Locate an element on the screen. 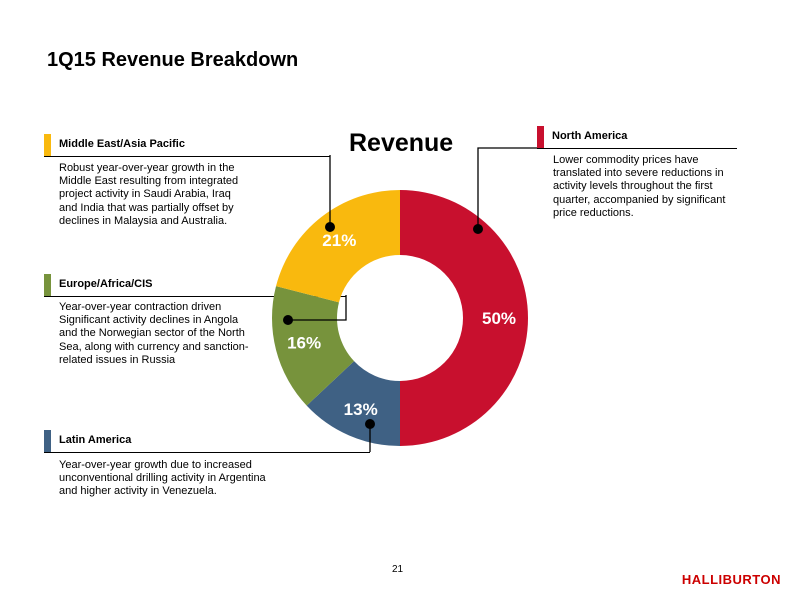 The width and height of the screenshot is (800, 600). page-number: 21 is located at coordinates (398, 569).